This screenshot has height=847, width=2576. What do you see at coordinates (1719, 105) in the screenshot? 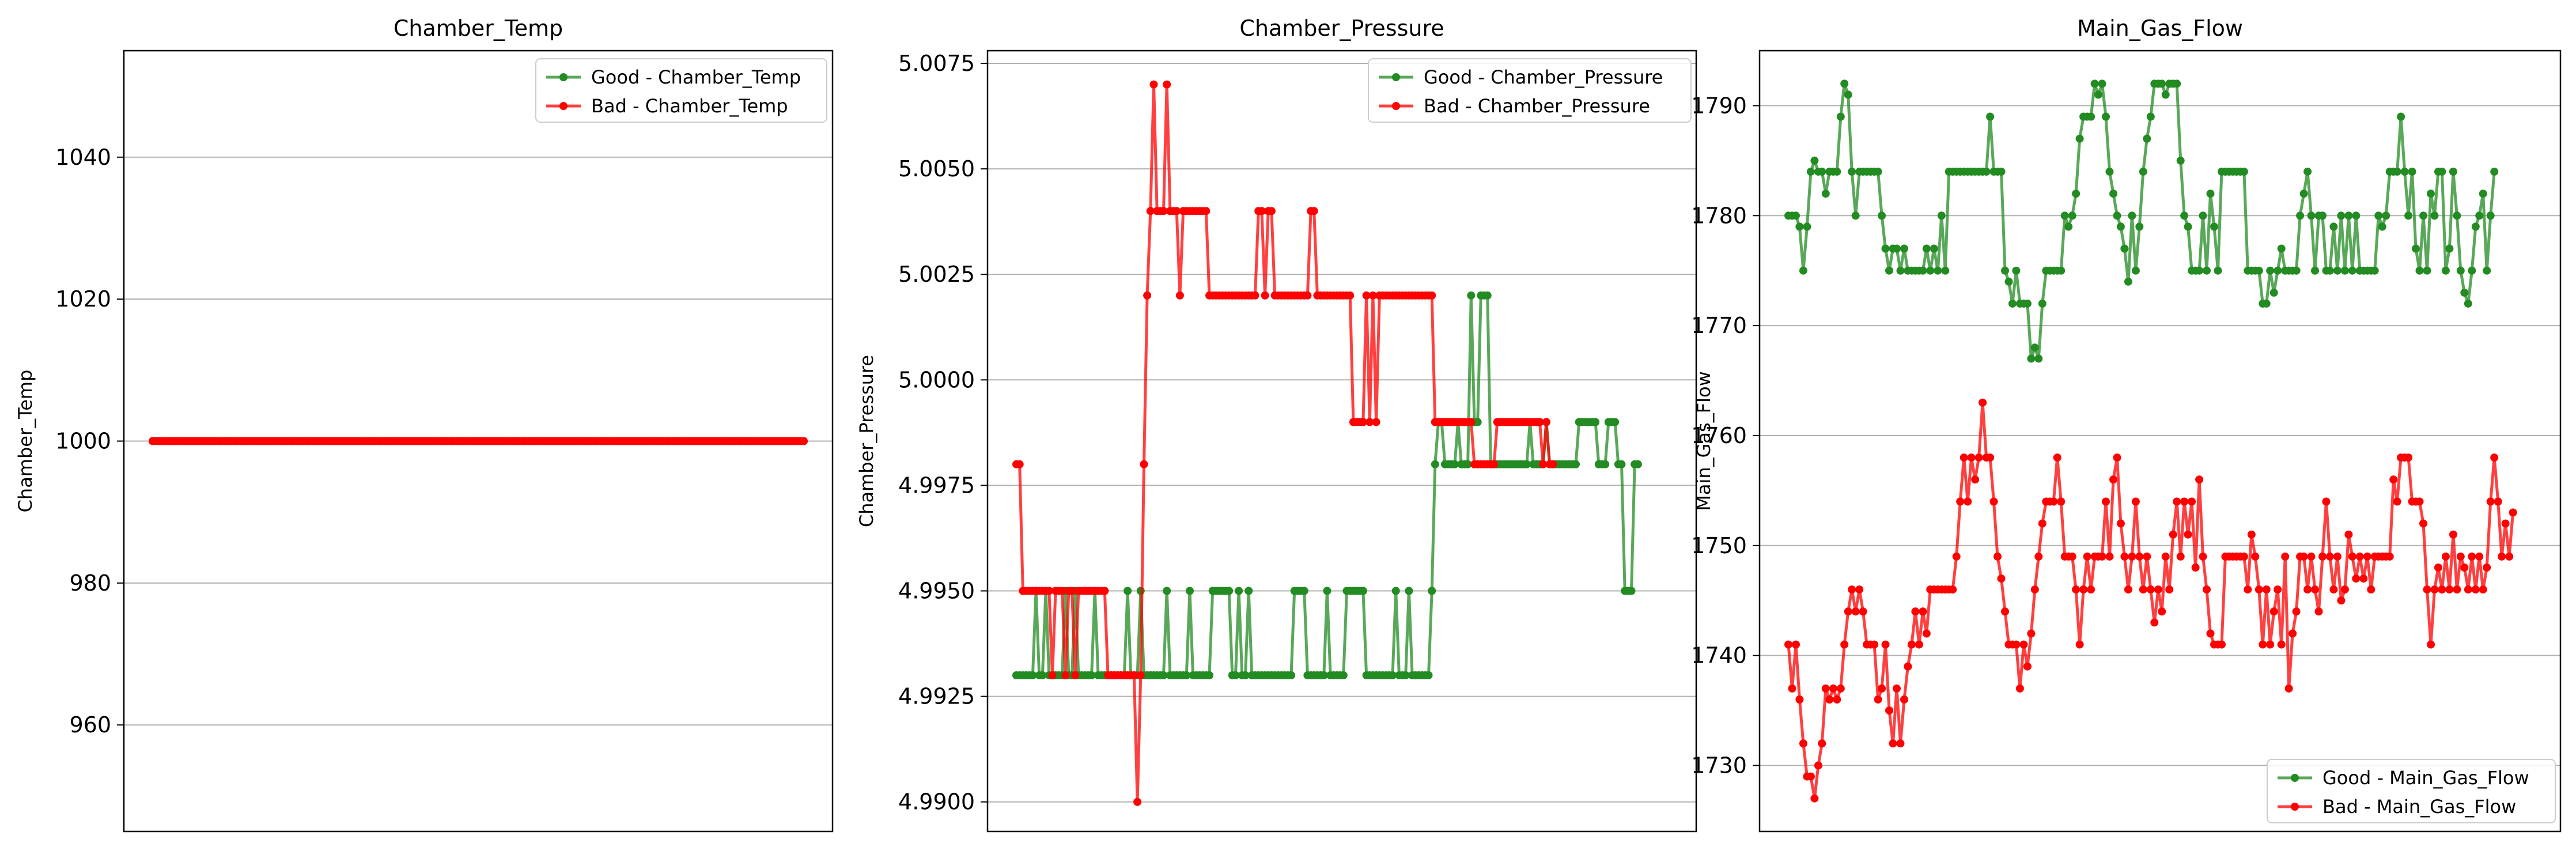
I see `y-tick-label: 1790` at bounding box center [1719, 105].